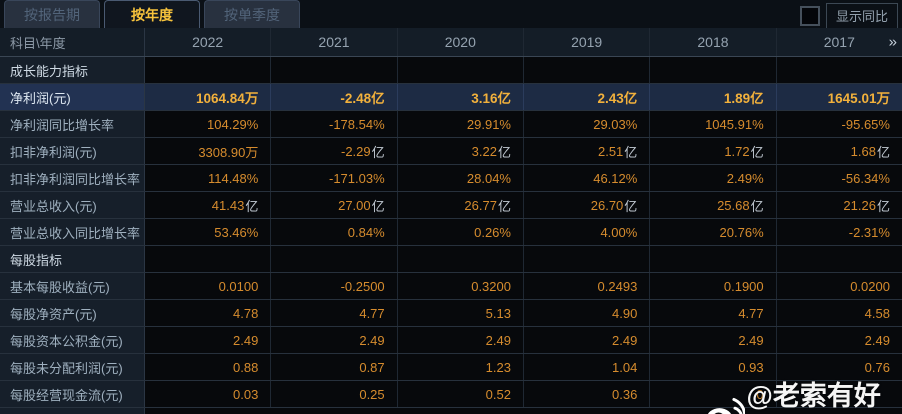 This screenshot has width=902, height=414. I want to click on row-label: 扣非净利润同比增长率, so click(72, 178).